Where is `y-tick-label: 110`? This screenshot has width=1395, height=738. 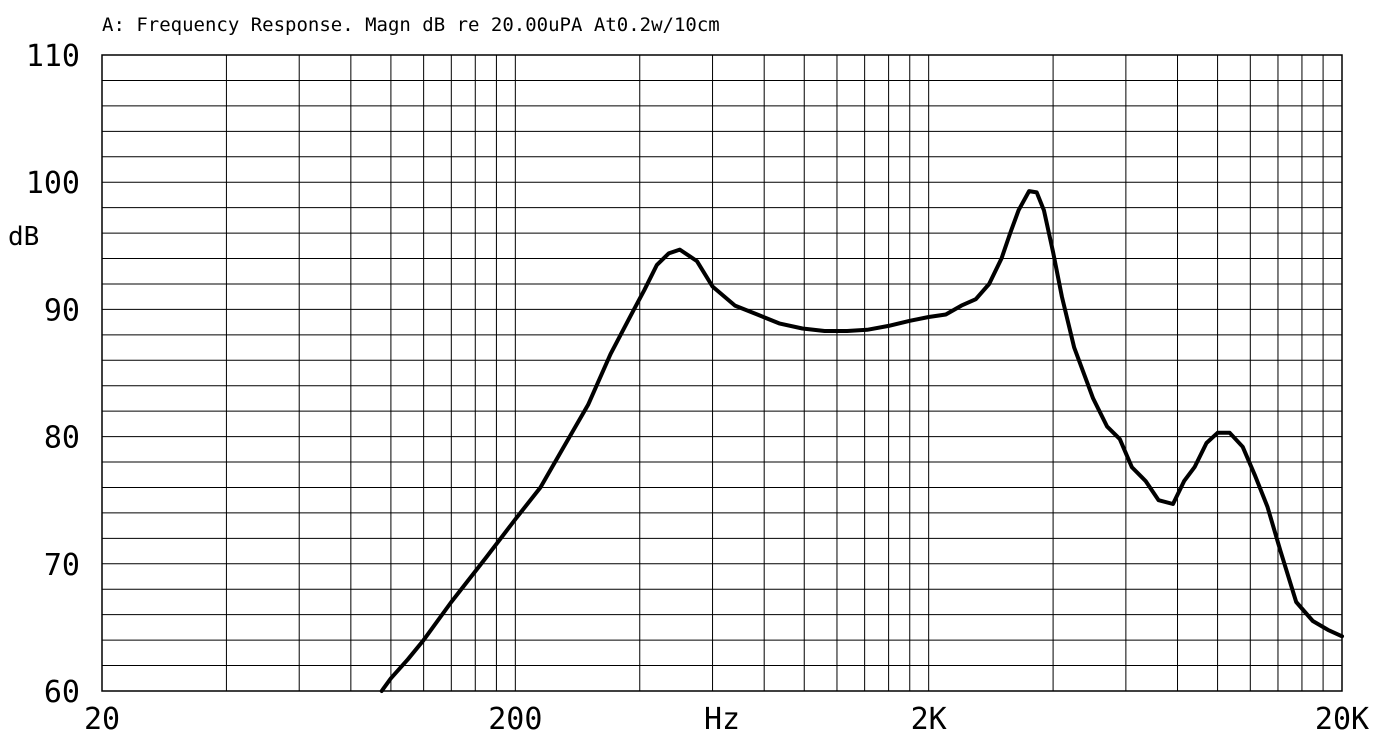
y-tick-label: 110 is located at coordinates (53, 56).